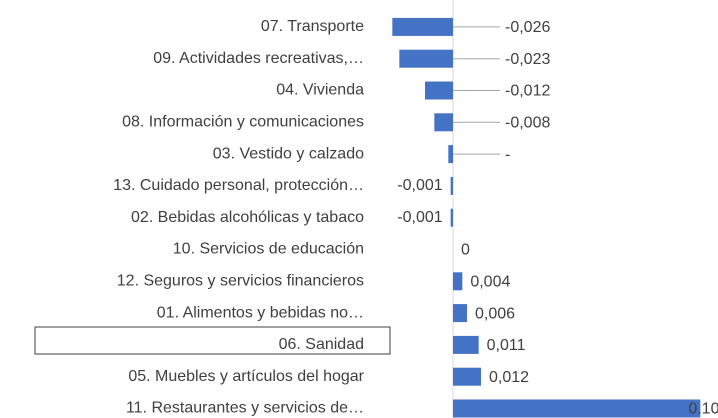 The width and height of the screenshot is (718, 418). I want to click on selection-box, so click(212, 340).